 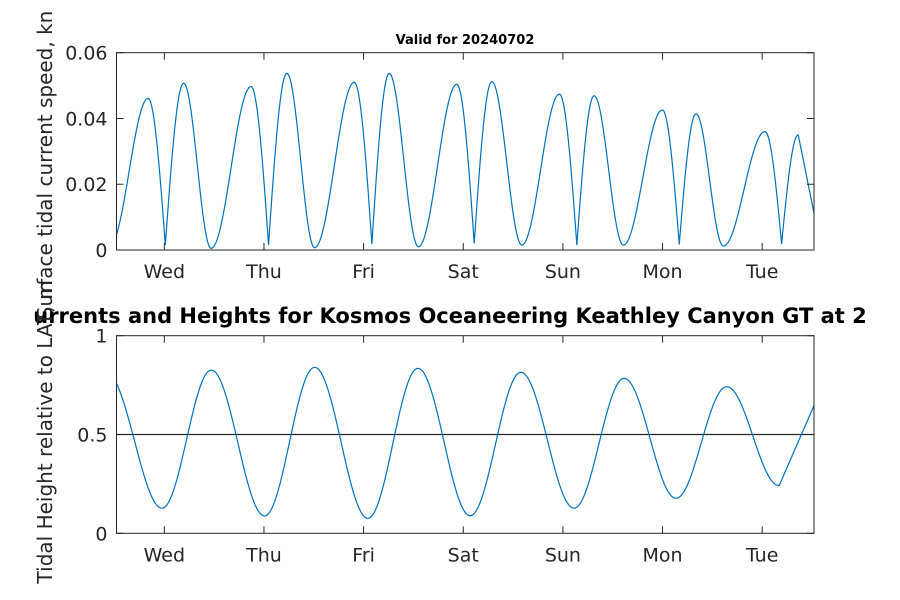 What do you see at coordinates (465, 40) in the screenshot?
I see `speed-chart-title: Valid for 20240702` at bounding box center [465, 40].